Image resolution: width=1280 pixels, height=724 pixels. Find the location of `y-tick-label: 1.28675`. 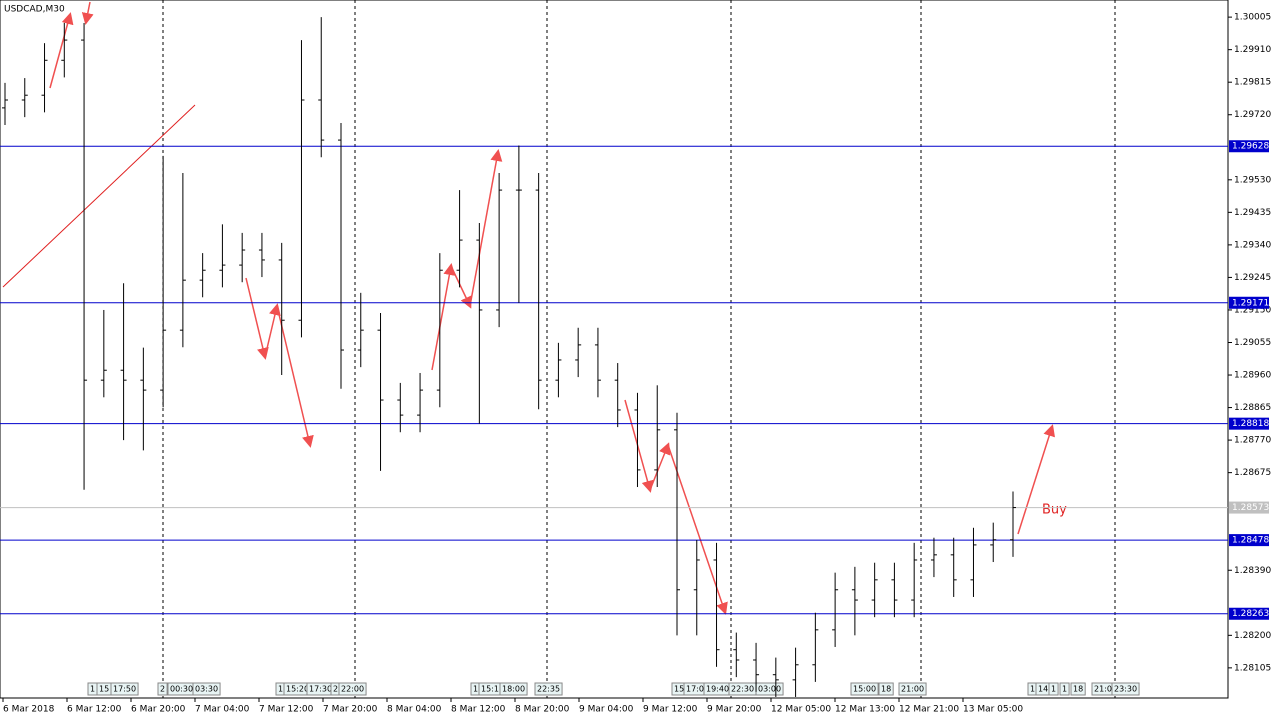

y-tick-label: 1.28675 is located at coordinates (1252, 473).